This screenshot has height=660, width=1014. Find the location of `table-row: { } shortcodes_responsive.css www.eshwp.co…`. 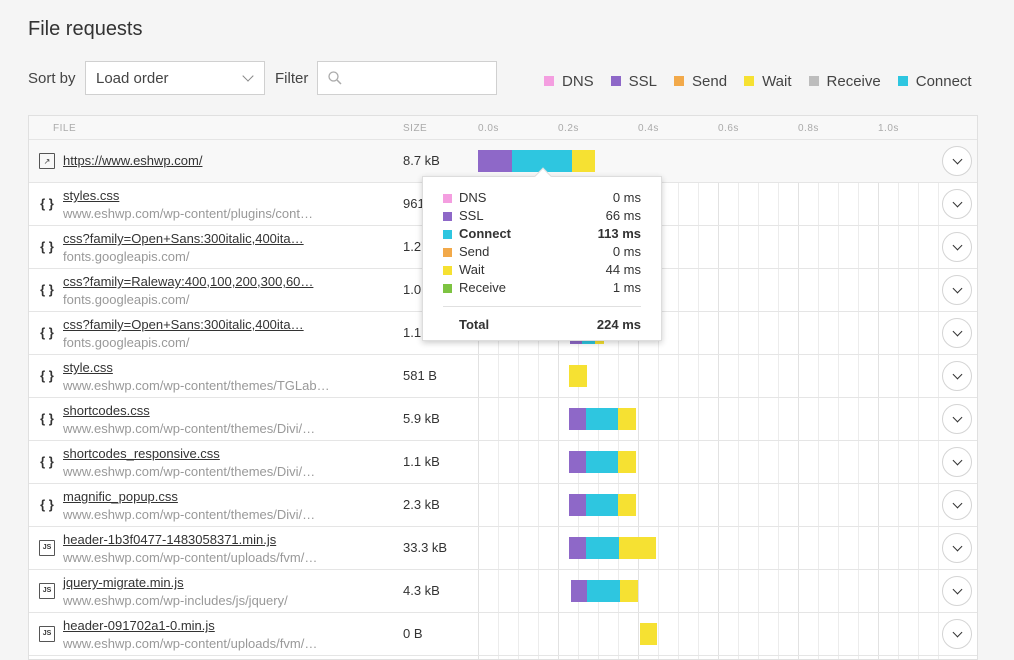

table-row: { } shortcodes_responsive.css www.eshwp.co… is located at coordinates (503, 462).